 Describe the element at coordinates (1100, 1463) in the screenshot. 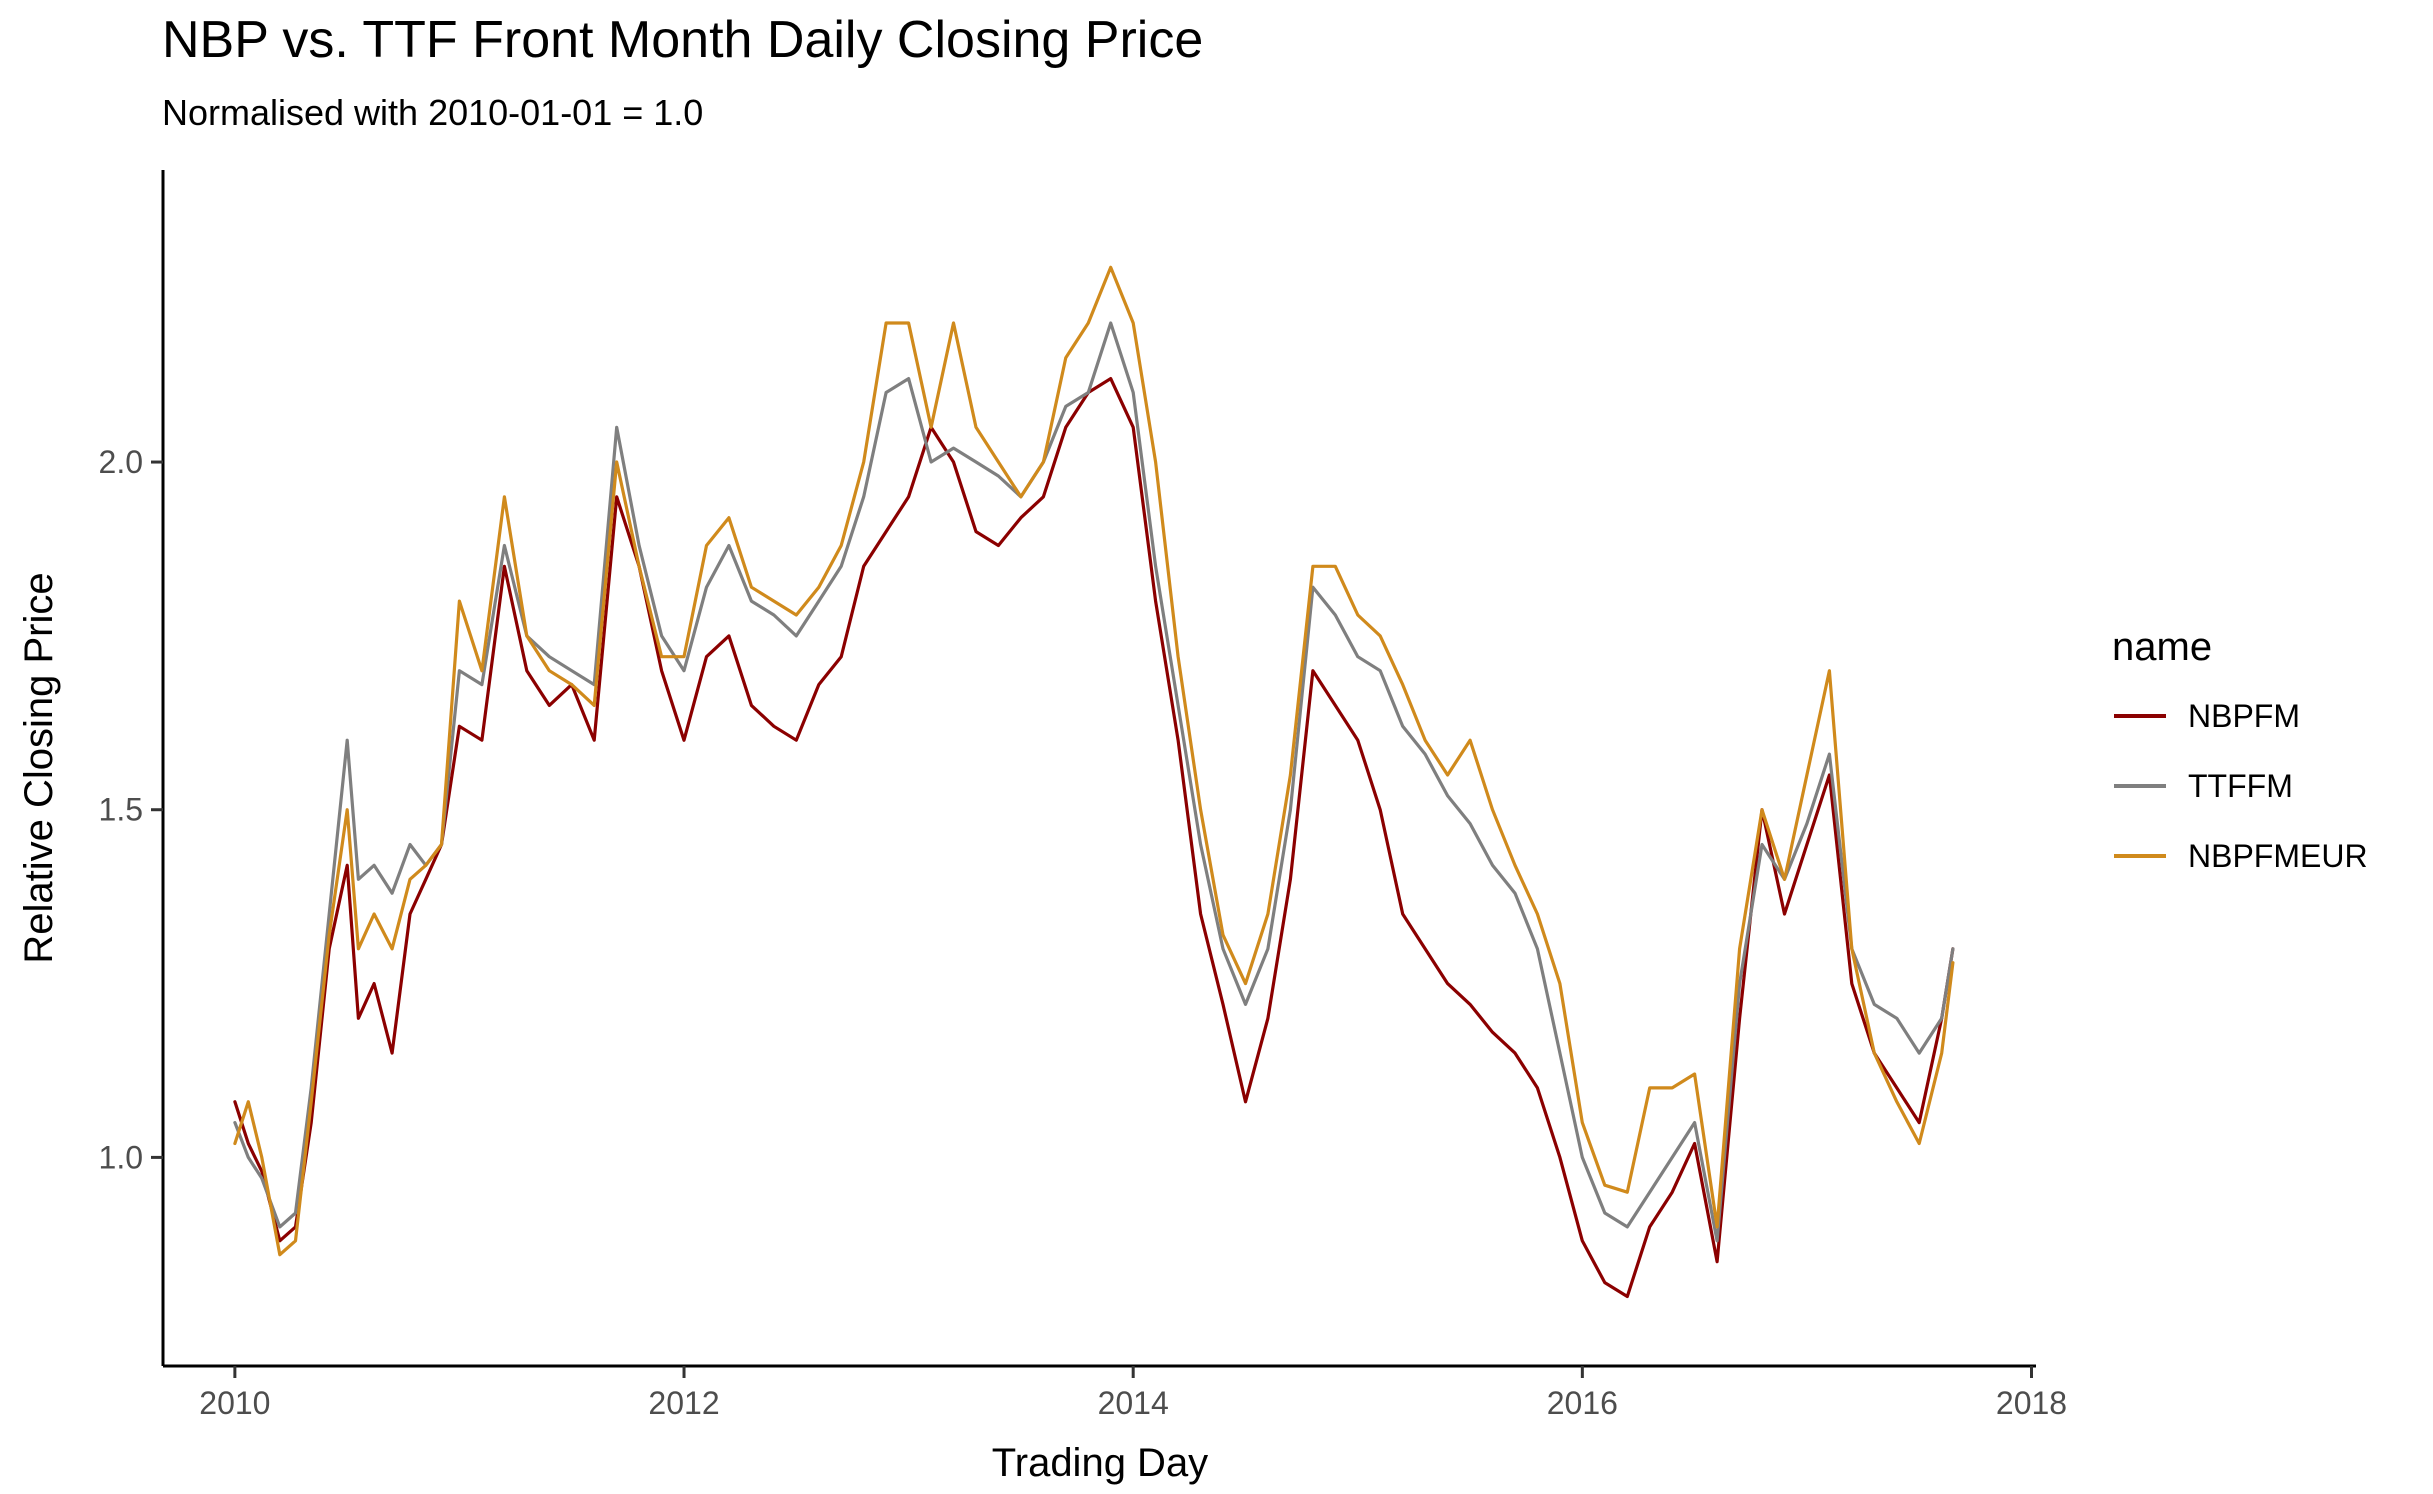

I see `x-axis-title: Trading Day` at that location.